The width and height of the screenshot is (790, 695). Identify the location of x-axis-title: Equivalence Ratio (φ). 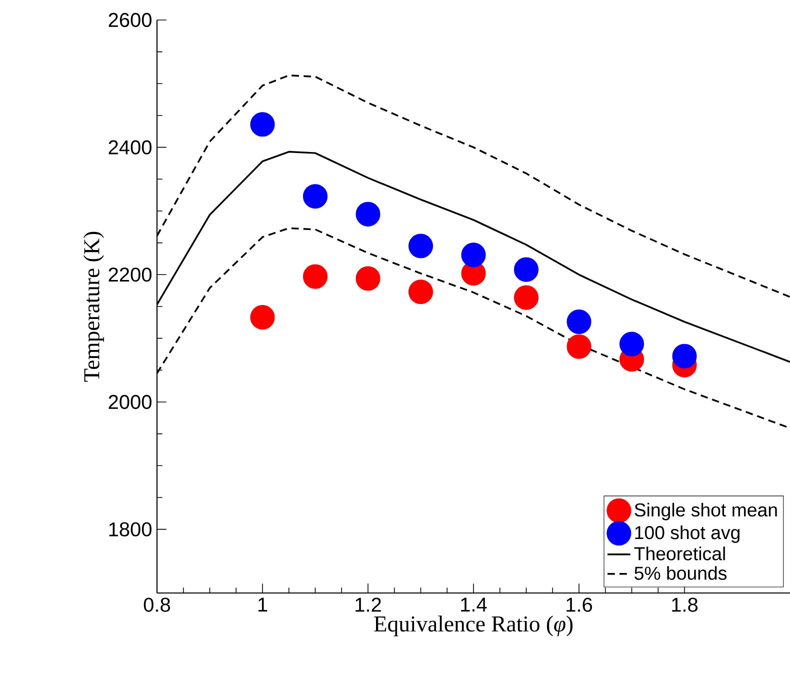
(473, 626).